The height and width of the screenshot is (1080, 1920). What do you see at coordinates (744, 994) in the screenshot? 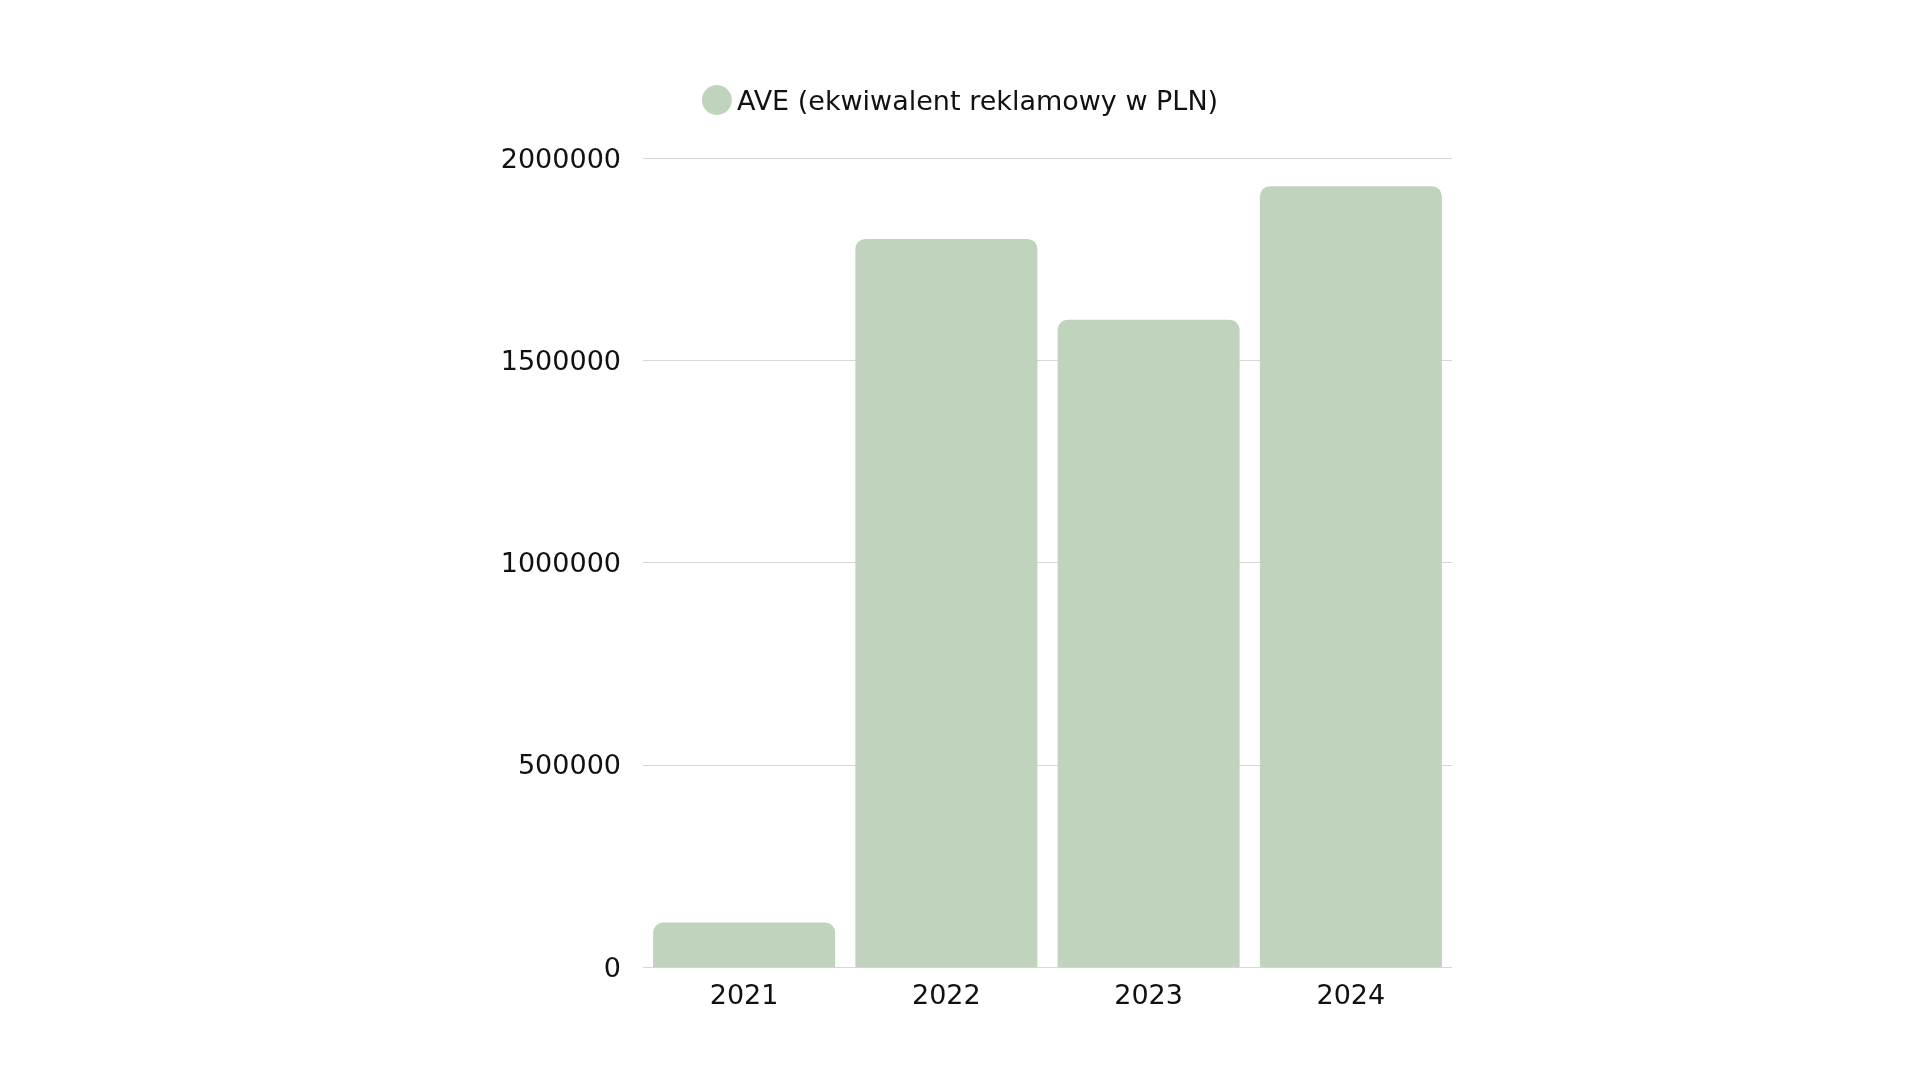
I see `x-tick-label: 2021` at bounding box center [744, 994].